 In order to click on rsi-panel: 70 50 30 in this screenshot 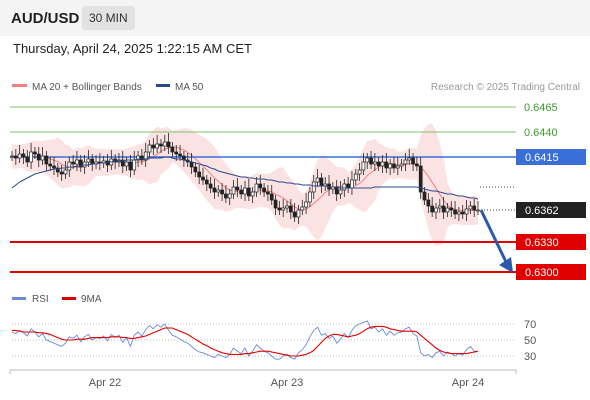, I will do `click(273, 341)`.